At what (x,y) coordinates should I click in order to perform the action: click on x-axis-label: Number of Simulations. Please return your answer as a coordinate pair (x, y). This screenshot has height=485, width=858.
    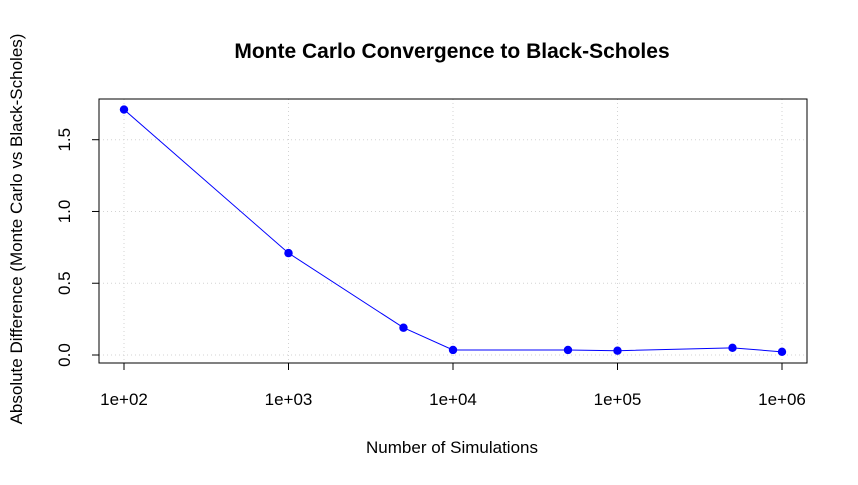
    Looking at the image, I should click on (452, 447).